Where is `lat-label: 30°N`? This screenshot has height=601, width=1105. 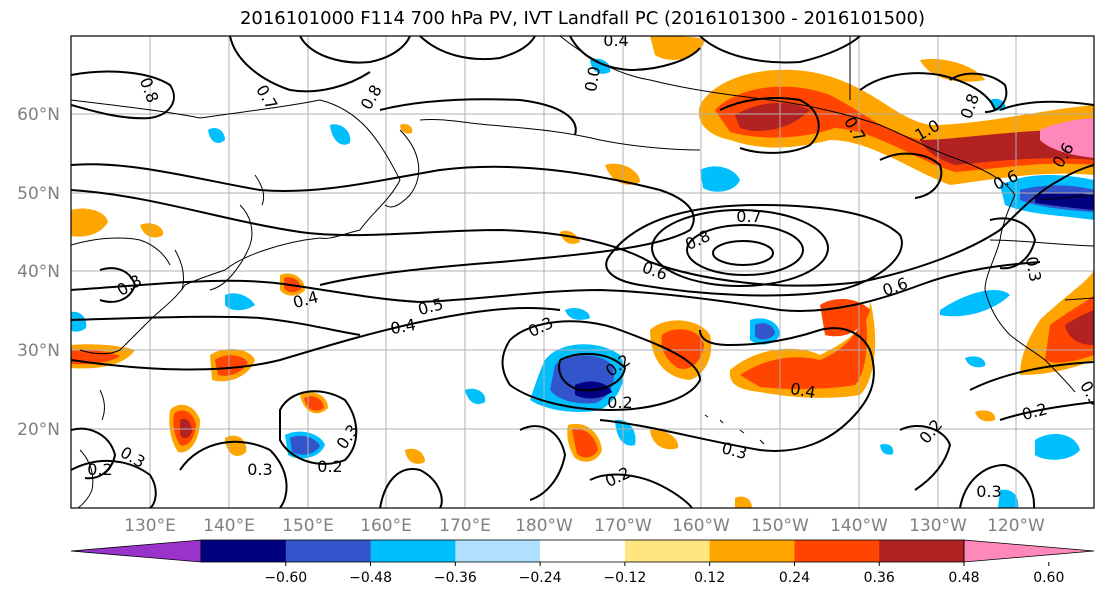
lat-label: 30°N is located at coordinates (38, 351).